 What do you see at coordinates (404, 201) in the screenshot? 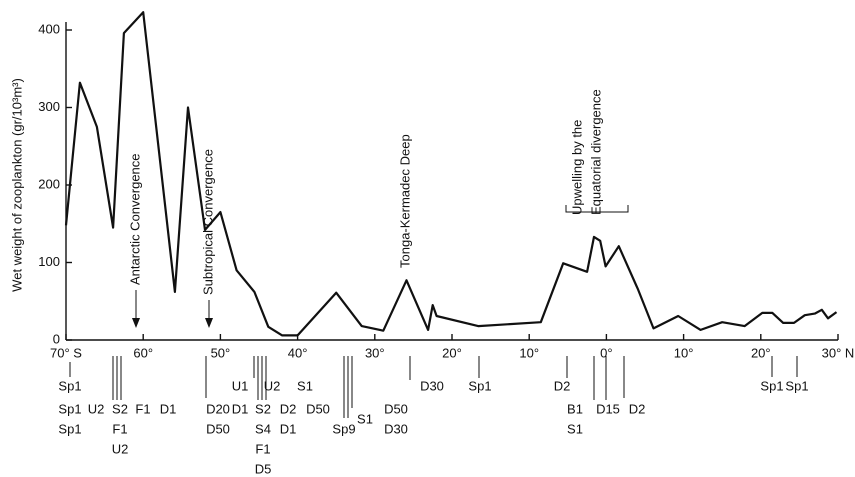
I see `annotation: Tonga-Kermadec Deep` at bounding box center [404, 201].